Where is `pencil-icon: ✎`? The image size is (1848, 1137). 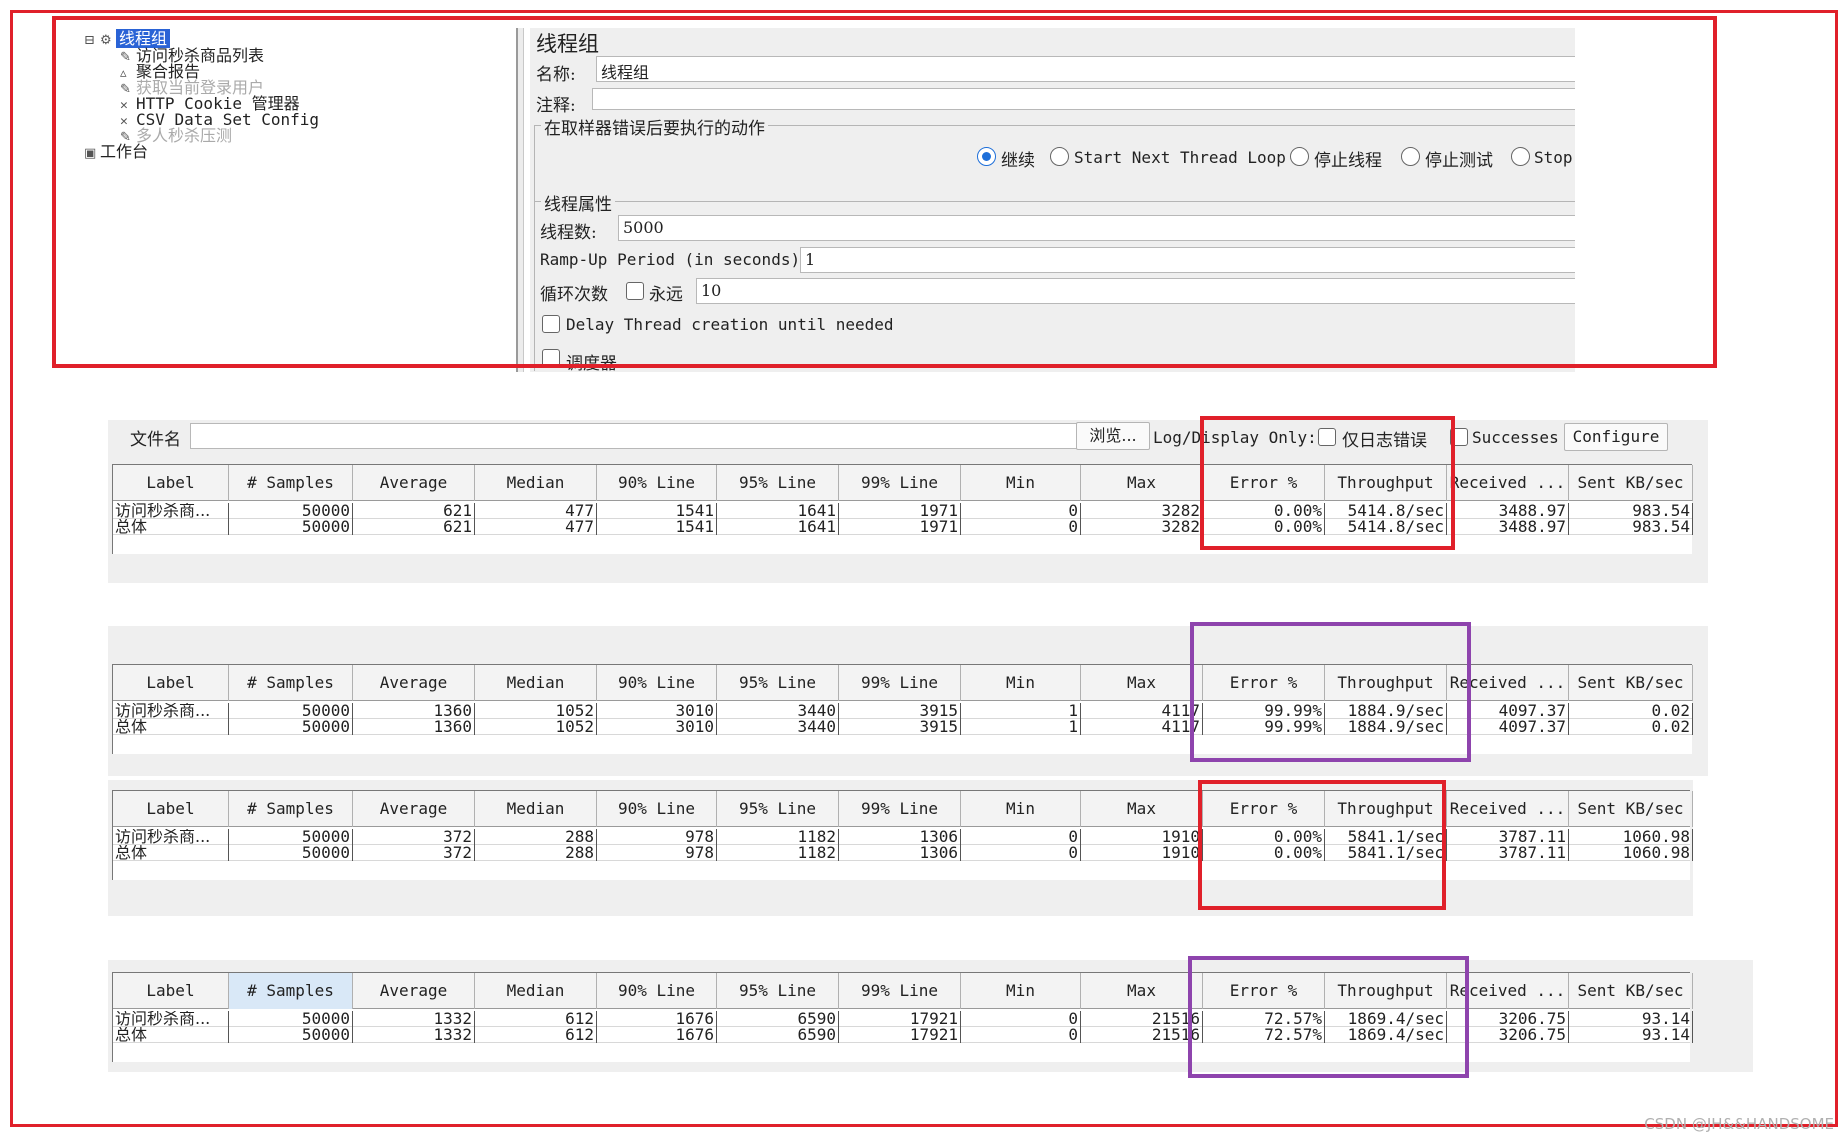
pencil-icon: ✎ is located at coordinates (125, 57).